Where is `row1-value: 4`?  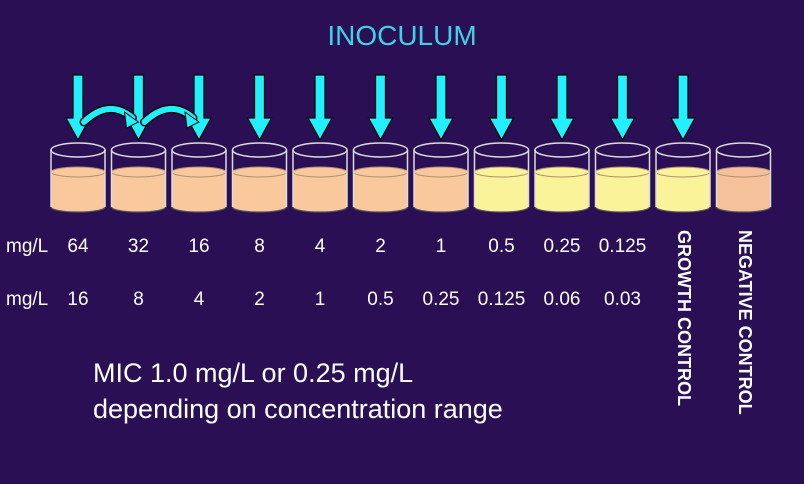
row1-value: 4 is located at coordinates (320, 246).